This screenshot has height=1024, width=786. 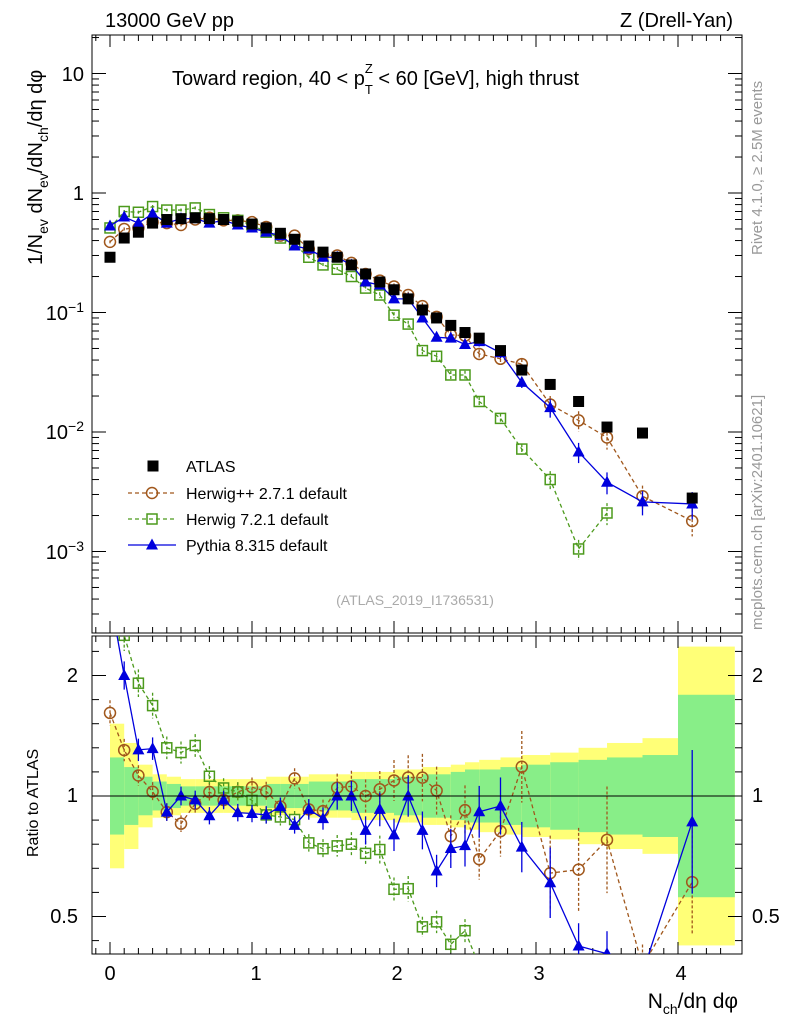 What do you see at coordinates (64, 917) in the screenshot?
I see `ratio-tick-label-0.5: 0.5` at bounding box center [64, 917].